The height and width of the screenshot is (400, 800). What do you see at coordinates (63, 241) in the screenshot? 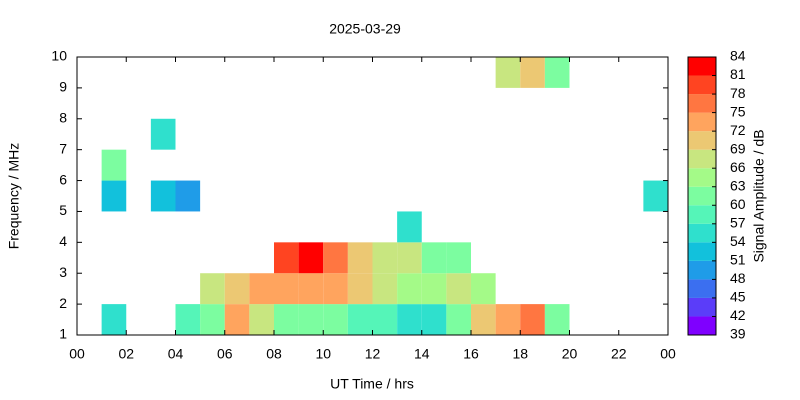
I see `y-tick-label: 4` at bounding box center [63, 241].